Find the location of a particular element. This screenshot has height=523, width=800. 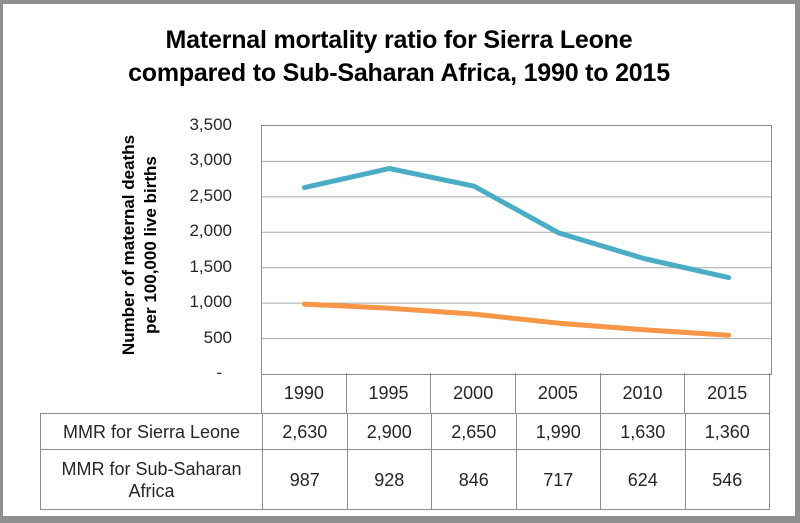

table-value: 624 is located at coordinates (642, 479).